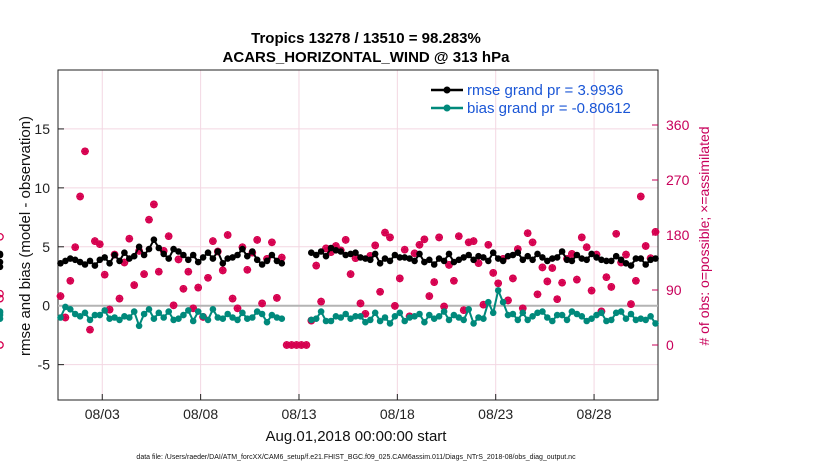 This screenshot has width=830, height=470. I want to click on x-tick-label: 08/28, so click(594, 414).